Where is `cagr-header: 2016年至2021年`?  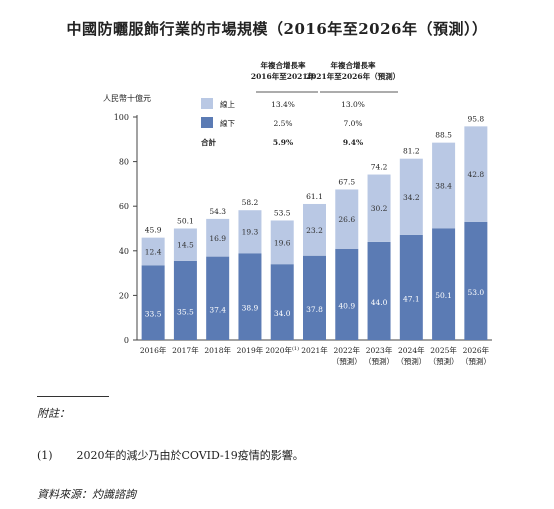 cagr-header: 2016年至2021年 is located at coordinates (283, 76).